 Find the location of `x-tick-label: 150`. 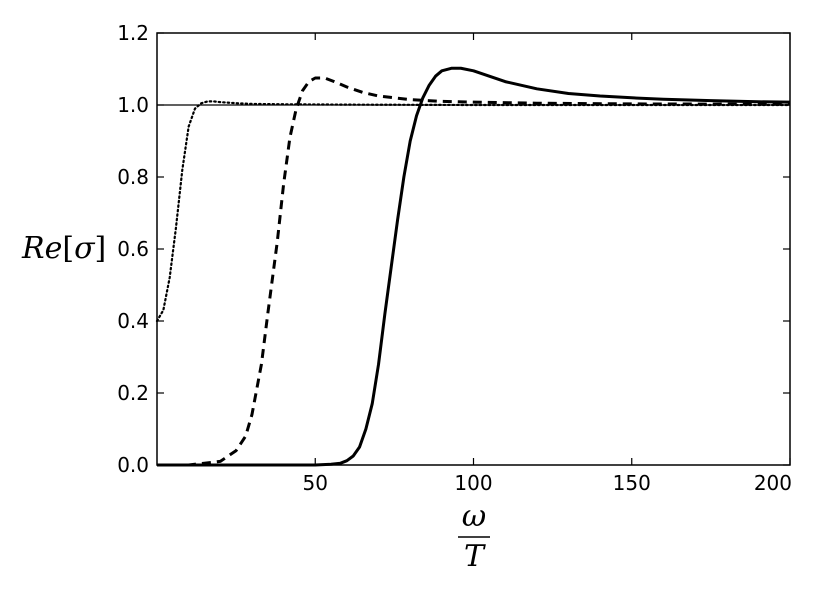

x-tick-label: 150 is located at coordinates (632, 483).